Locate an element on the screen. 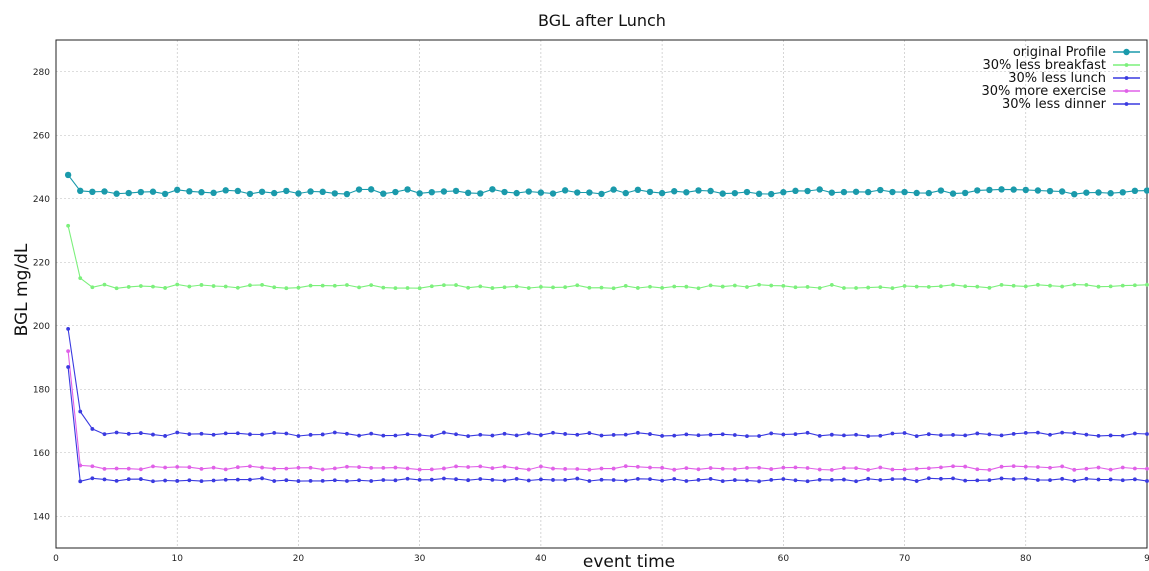 This screenshot has height=571, width=1149. chart-title: BGL after Lunch is located at coordinates (602, 20).